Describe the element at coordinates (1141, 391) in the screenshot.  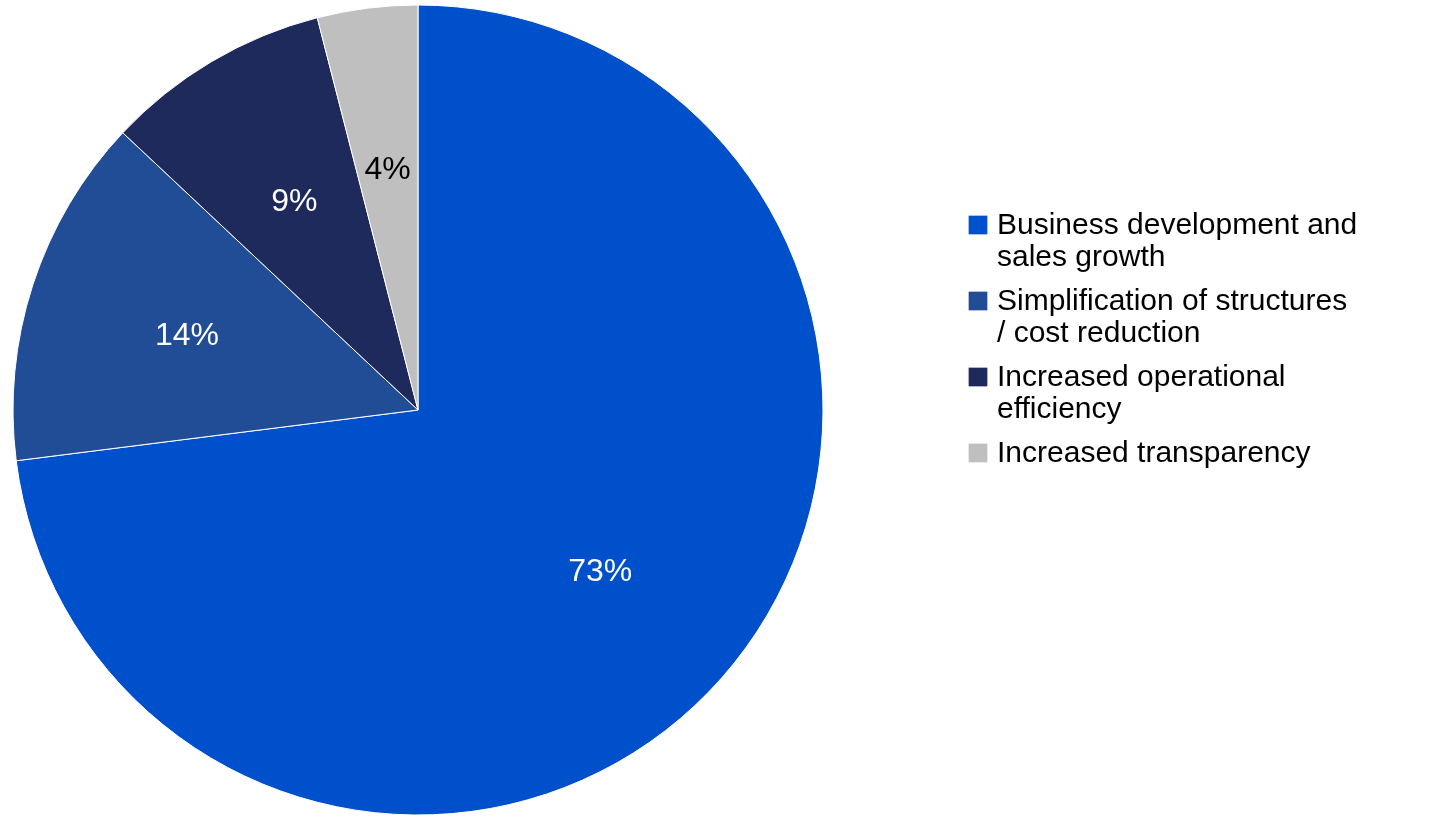
I see `legend-label: Increased operational efficiency` at that location.